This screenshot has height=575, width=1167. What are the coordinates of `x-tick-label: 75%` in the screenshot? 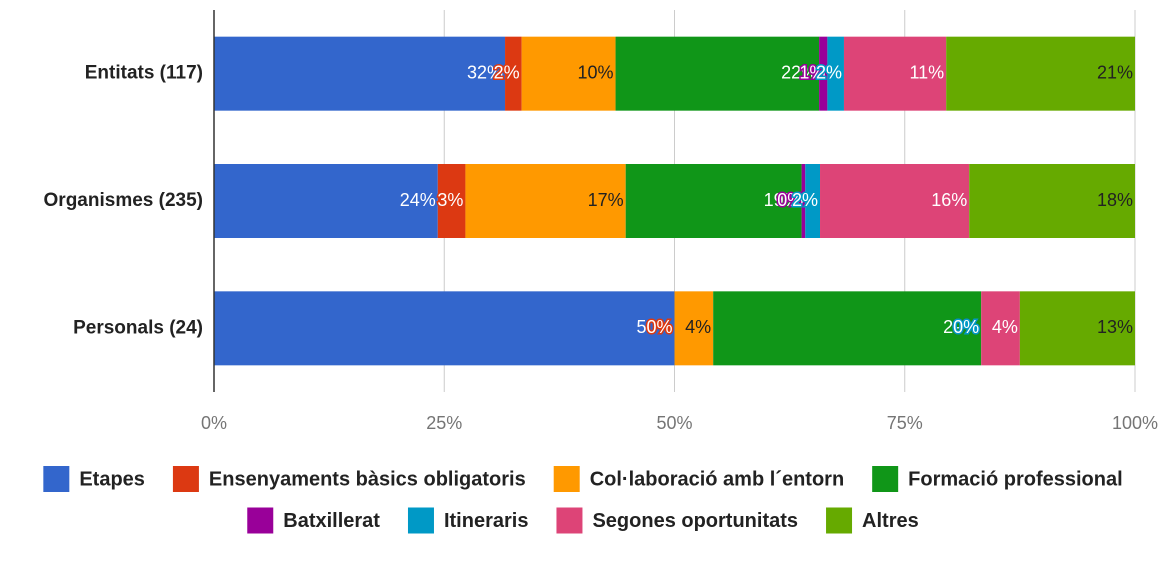 It's located at (905, 423).